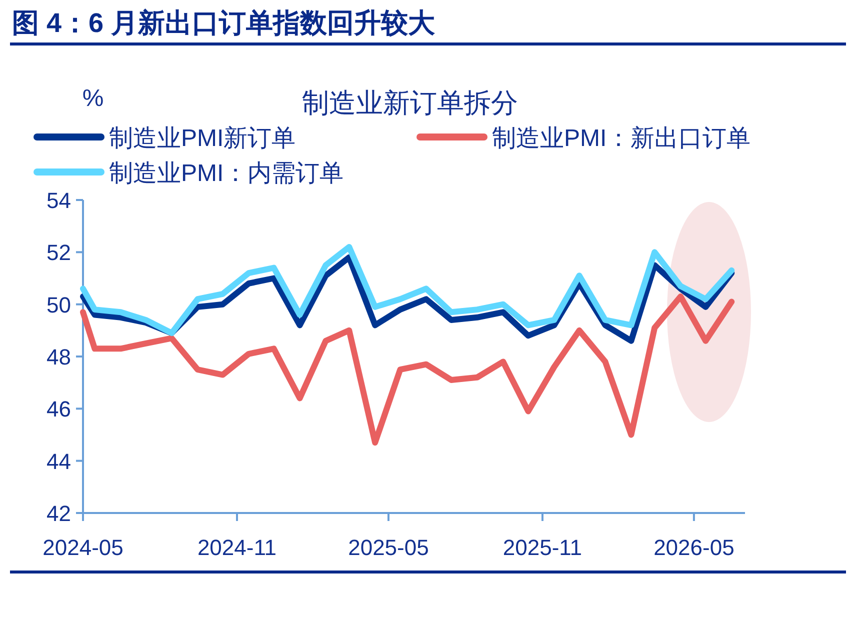  I want to click on legend-label: 制造业PMI：新出口订单, so click(621, 138).